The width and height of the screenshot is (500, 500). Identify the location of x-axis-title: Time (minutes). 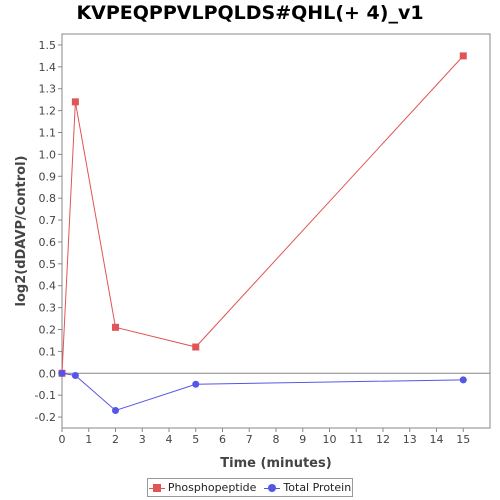
(275, 463).